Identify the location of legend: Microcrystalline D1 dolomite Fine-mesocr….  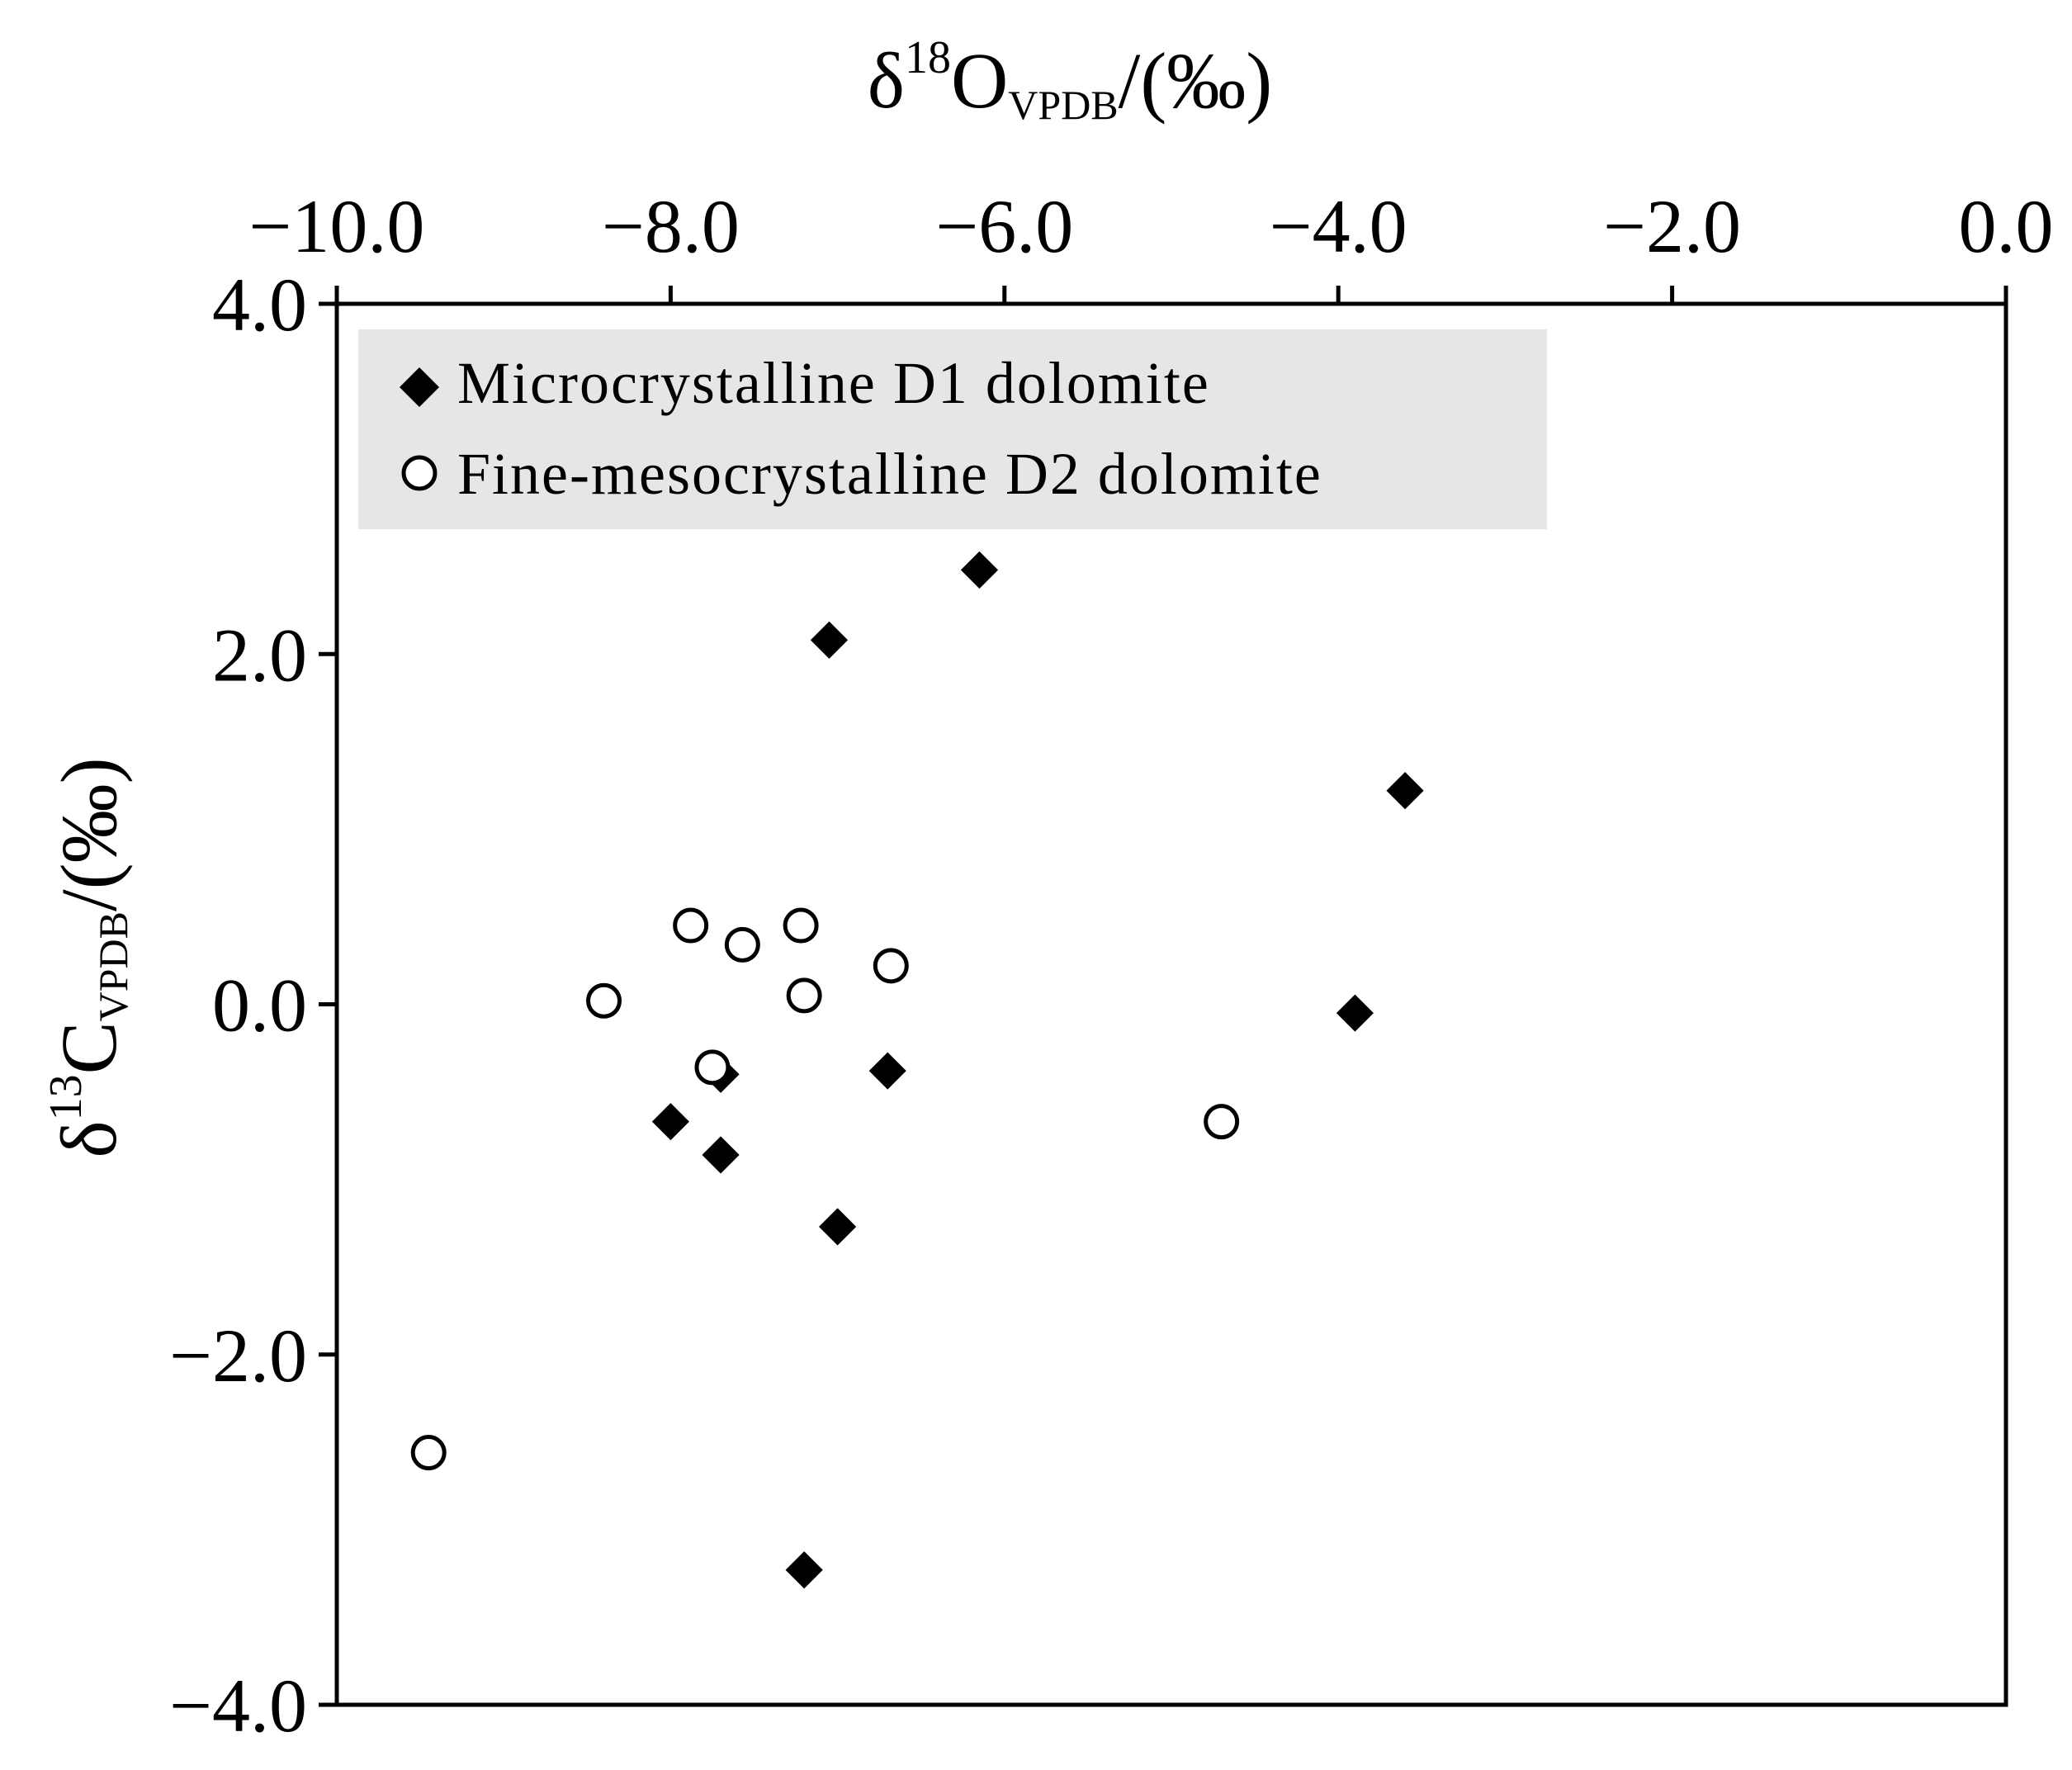
(953, 429).